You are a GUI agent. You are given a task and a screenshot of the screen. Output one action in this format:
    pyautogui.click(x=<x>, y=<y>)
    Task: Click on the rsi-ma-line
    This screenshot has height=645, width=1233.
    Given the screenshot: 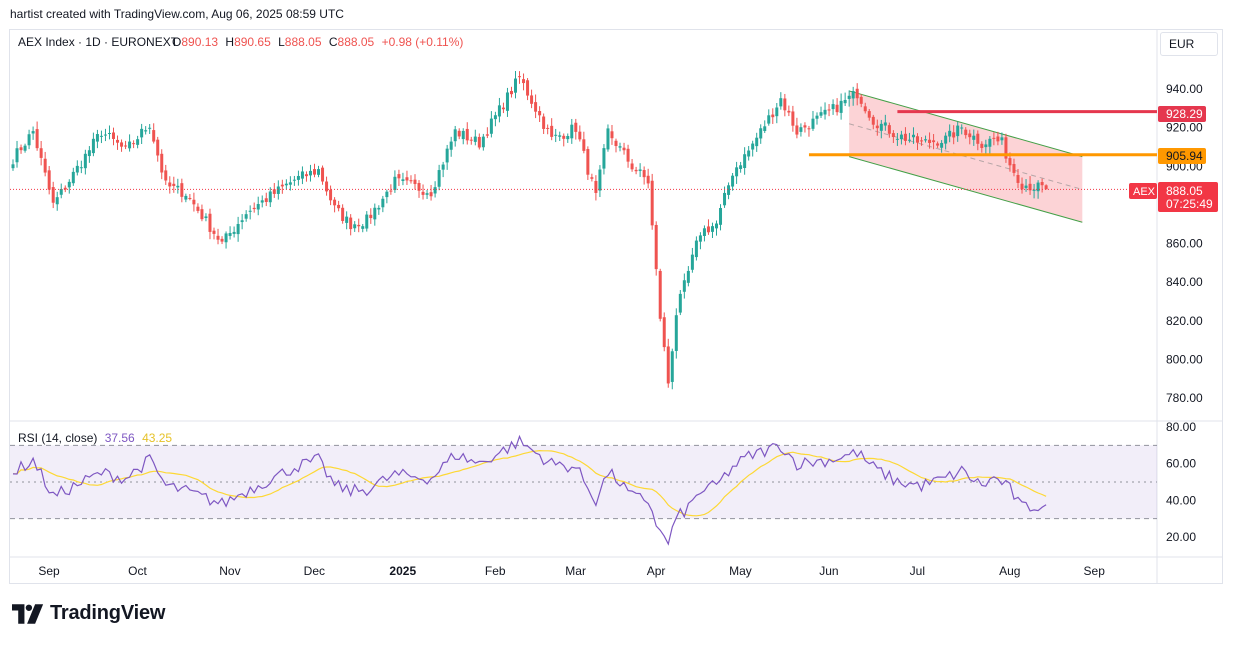 What is the action you would take?
    pyautogui.click(x=530, y=483)
    